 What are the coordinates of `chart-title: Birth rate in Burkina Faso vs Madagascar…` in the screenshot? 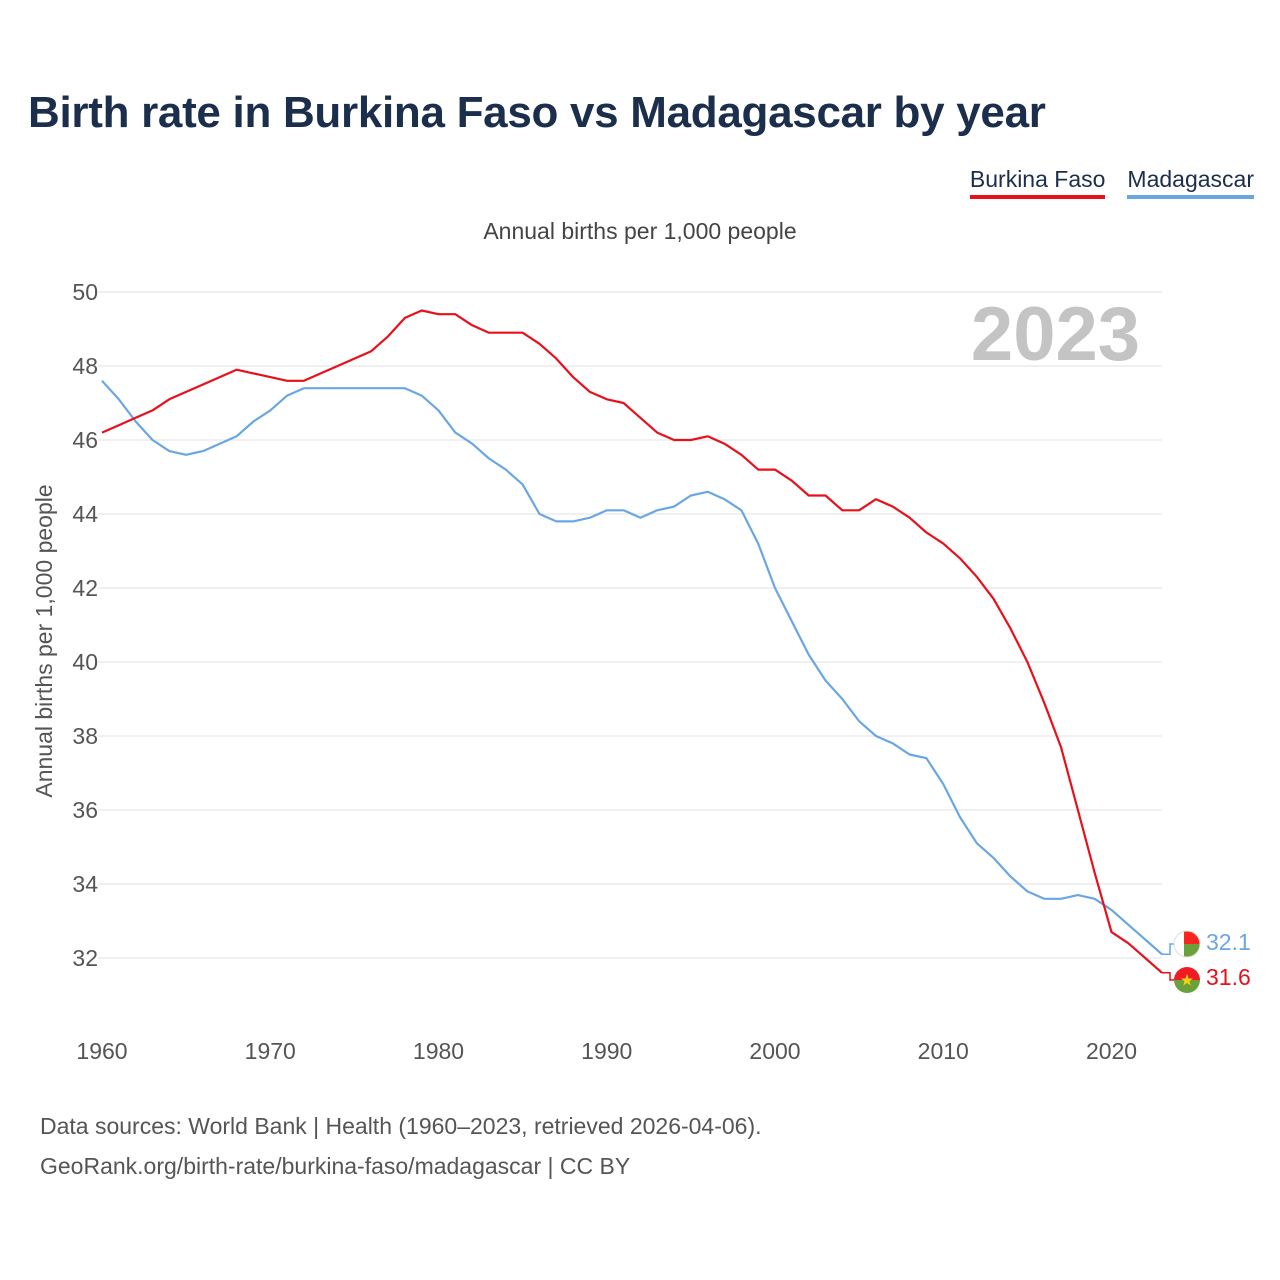 It's located at (537, 112).